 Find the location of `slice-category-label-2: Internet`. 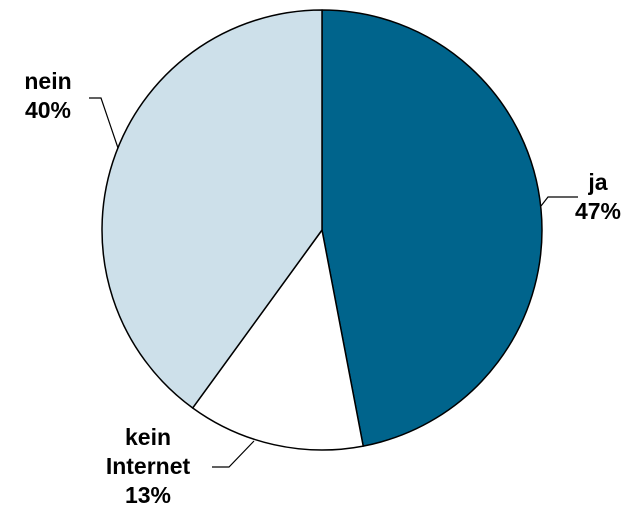

slice-category-label-2: Internet is located at coordinates (148, 466).